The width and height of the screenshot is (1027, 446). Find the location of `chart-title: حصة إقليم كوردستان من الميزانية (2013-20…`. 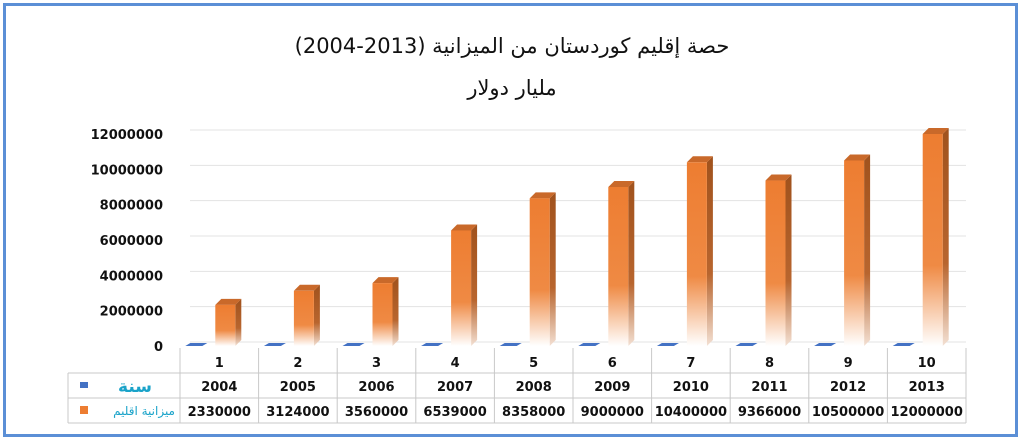

chart-title: حصة إقليم كوردستان من الميزانية (2013-20… is located at coordinates (512, 46).